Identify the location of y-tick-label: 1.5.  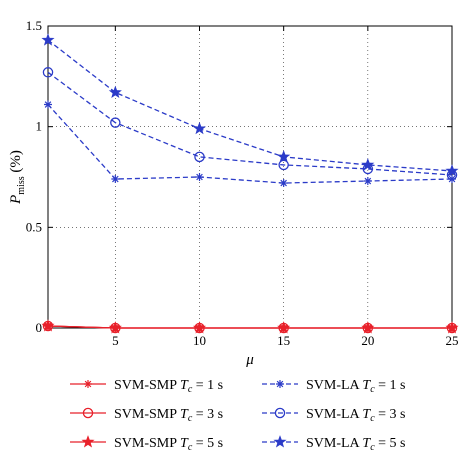
(34, 25).